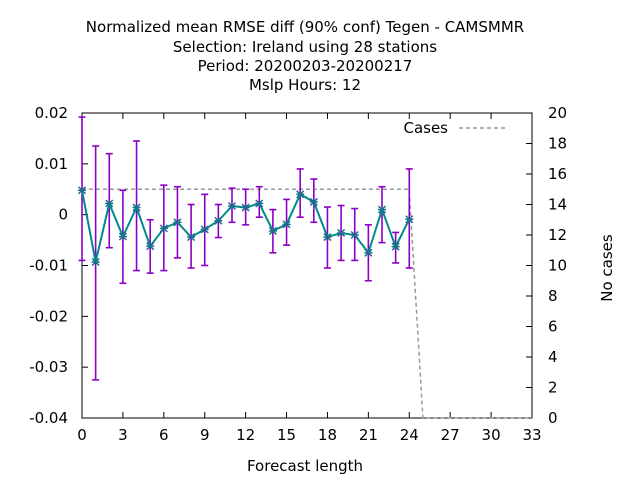 The height and width of the screenshot is (480, 640). What do you see at coordinates (245, 435) in the screenshot?
I see `x-tick-label: 12` at bounding box center [245, 435].